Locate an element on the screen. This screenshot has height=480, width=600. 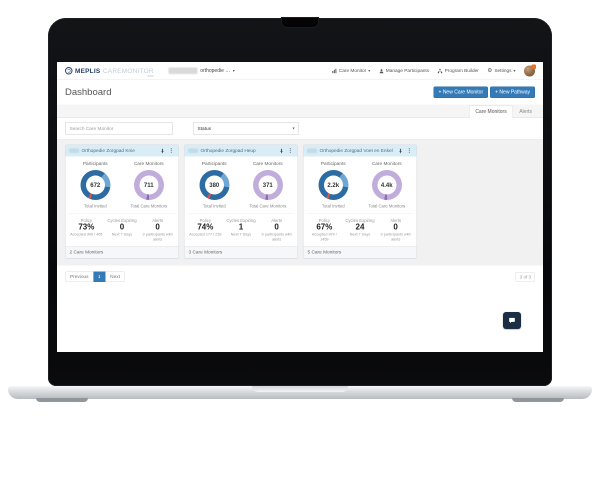
bar-chart-icon is located at coordinates (334, 70).